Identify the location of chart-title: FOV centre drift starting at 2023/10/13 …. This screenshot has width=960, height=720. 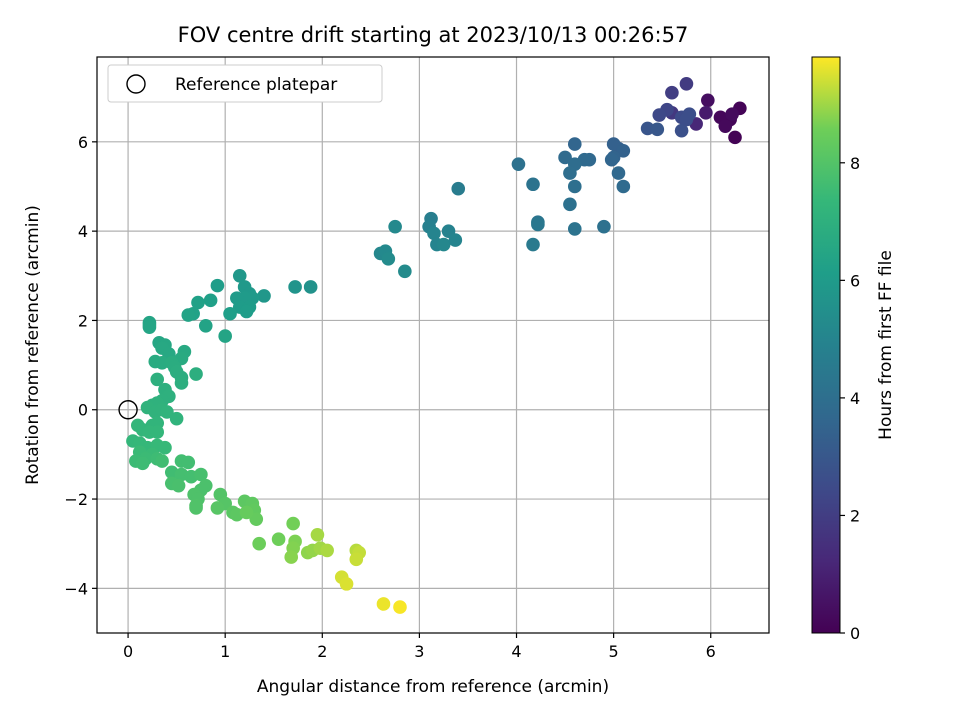
(433, 35).